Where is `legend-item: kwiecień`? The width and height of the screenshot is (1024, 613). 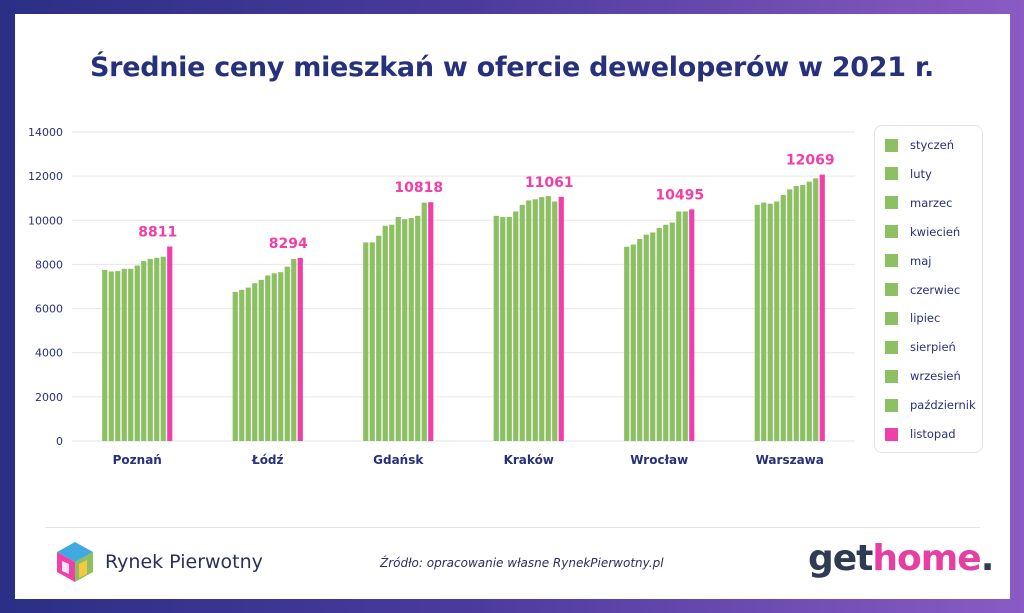 legend-item: kwiecień is located at coordinates (922, 232).